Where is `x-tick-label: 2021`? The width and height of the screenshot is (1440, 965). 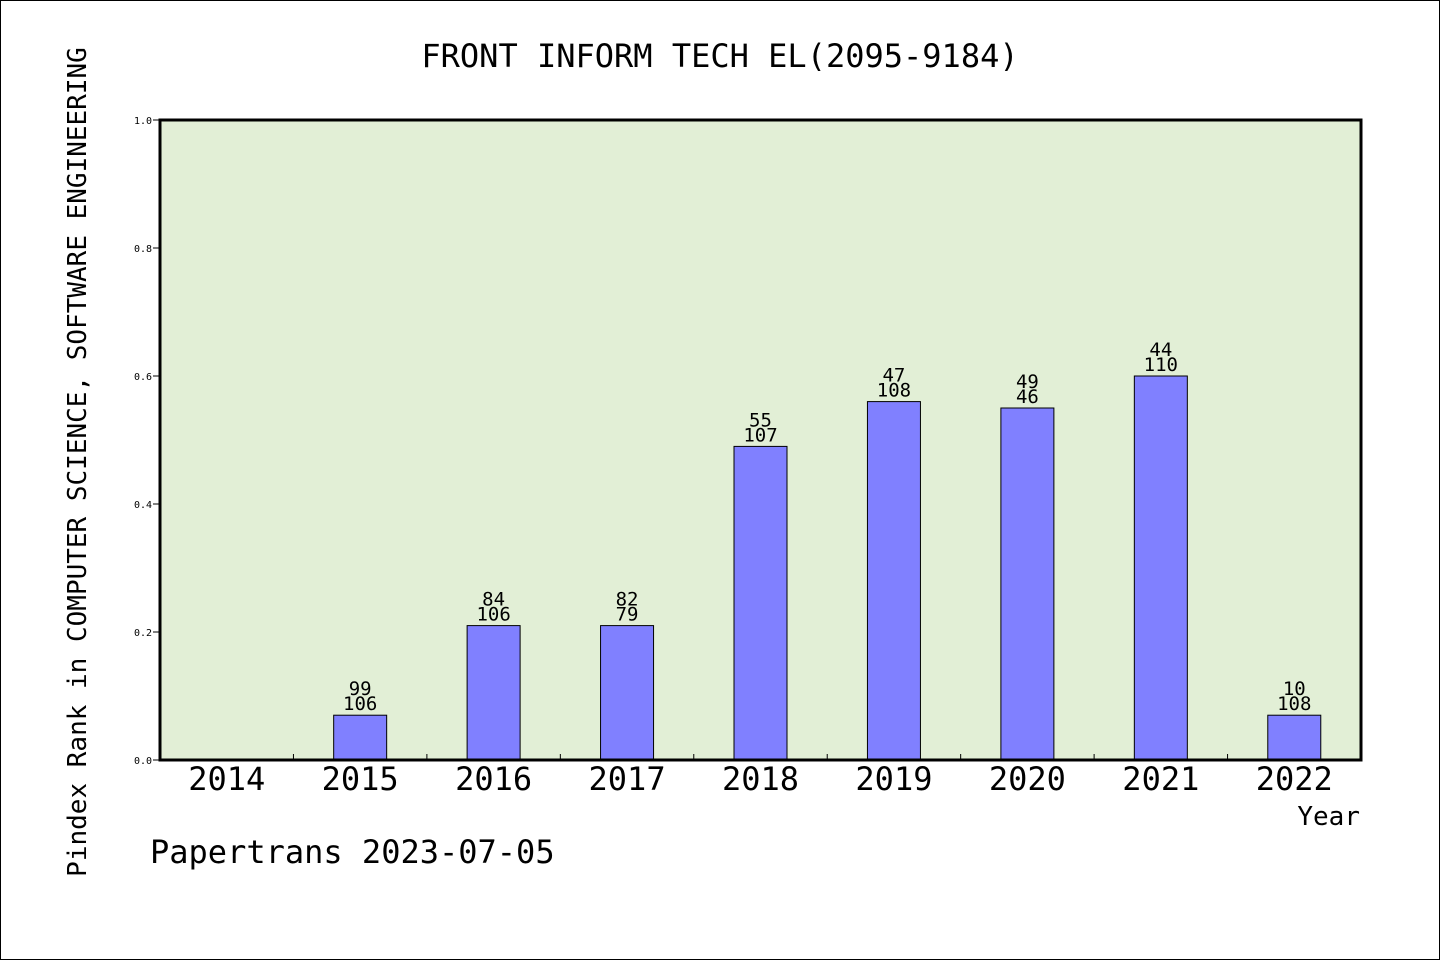
x-tick-label: 2021 is located at coordinates (1160, 779).